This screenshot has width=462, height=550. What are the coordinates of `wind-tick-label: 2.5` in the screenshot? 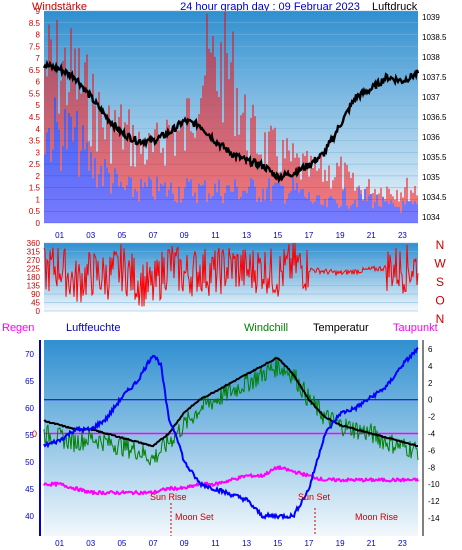 It's located at (35, 164).